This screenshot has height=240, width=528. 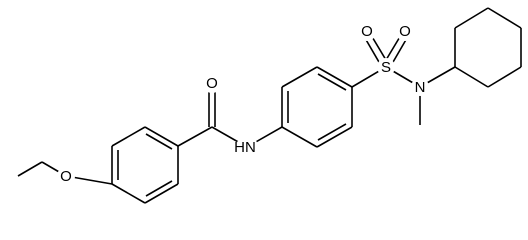 What do you see at coordinates (386, 67) in the screenshot?
I see `atom-label: S` at bounding box center [386, 67].